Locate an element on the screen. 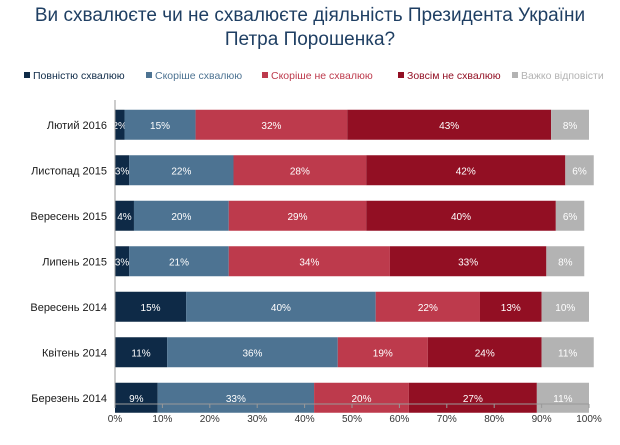  data-label: 28% is located at coordinates (300, 171).